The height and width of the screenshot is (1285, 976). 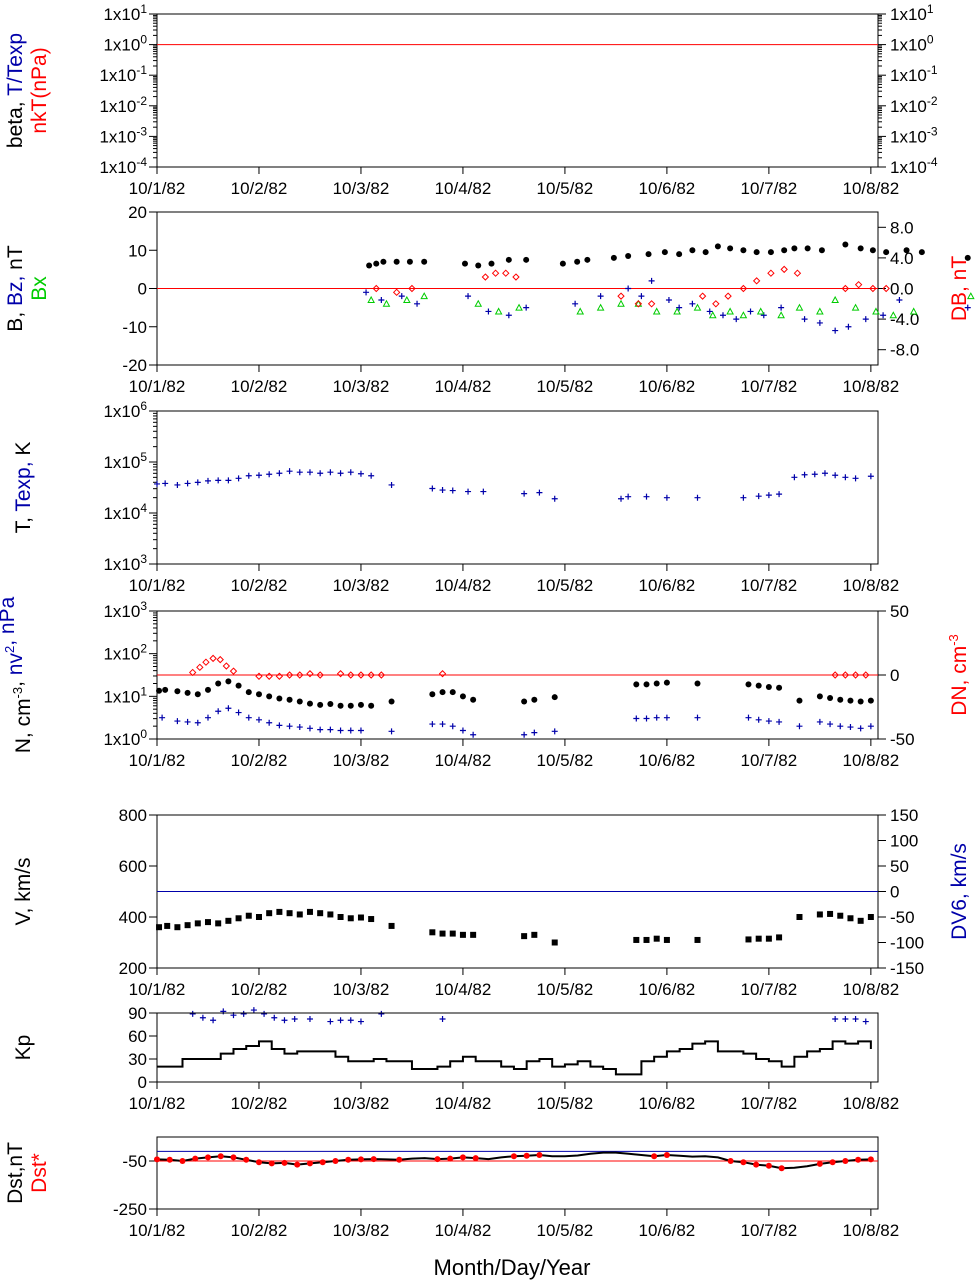 What do you see at coordinates (904, 319) in the screenshot?
I see `mag-right-tick-label: -4.0` at bounding box center [904, 319].